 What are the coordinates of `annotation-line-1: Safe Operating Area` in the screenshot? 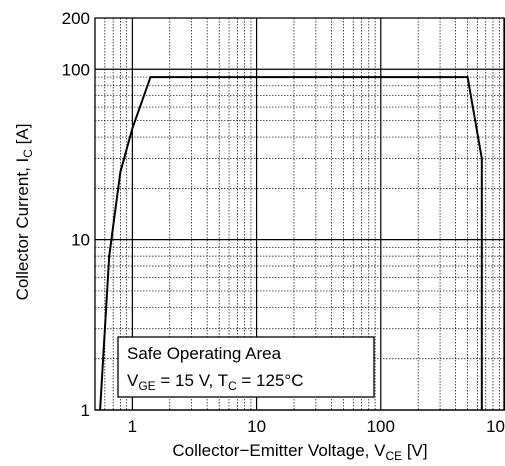 It's located at (204, 353).